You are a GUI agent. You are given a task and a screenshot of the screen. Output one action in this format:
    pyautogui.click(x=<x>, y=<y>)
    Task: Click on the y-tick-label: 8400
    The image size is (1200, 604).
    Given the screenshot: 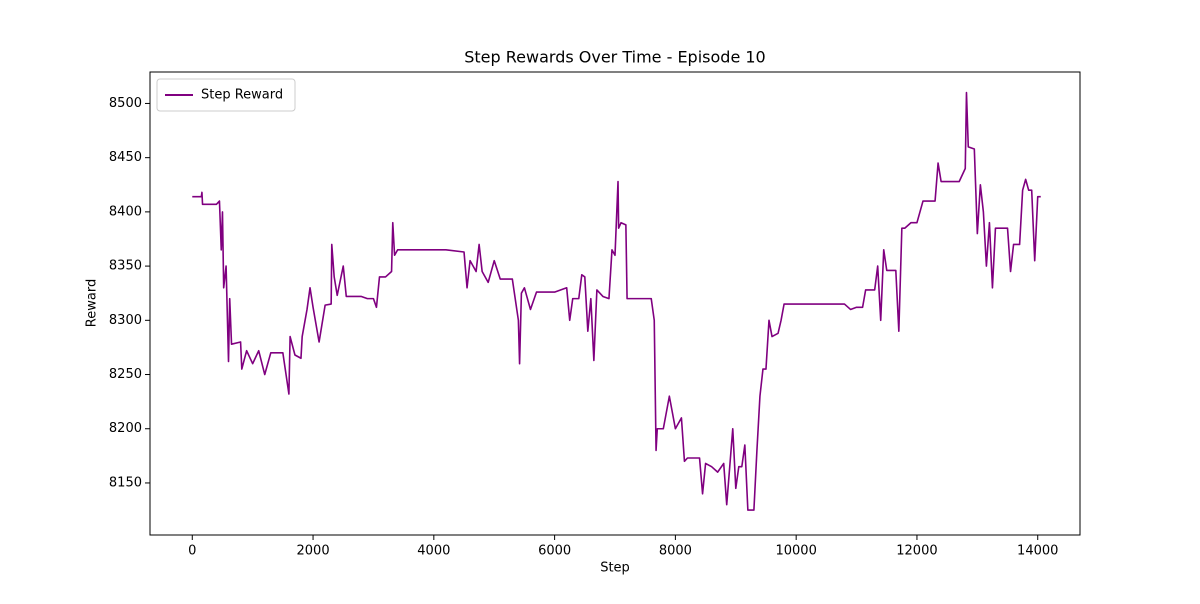 What is the action you would take?
    pyautogui.click(x=125, y=211)
    